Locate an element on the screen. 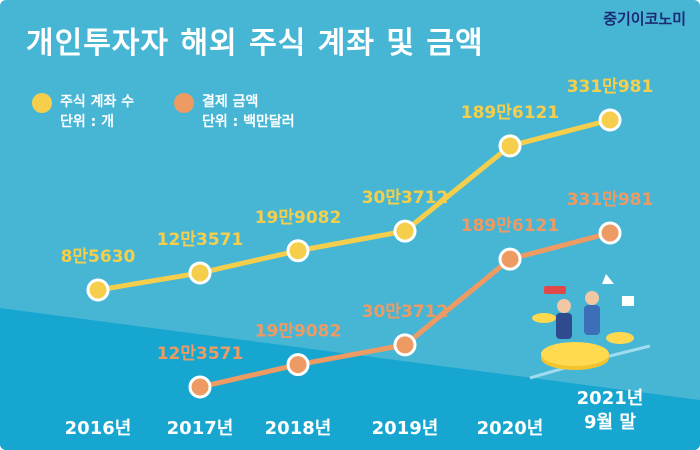 This screenshot has width=700, height=450. data-label-1-1: 12만3571 is located at coordinates (200, 354).